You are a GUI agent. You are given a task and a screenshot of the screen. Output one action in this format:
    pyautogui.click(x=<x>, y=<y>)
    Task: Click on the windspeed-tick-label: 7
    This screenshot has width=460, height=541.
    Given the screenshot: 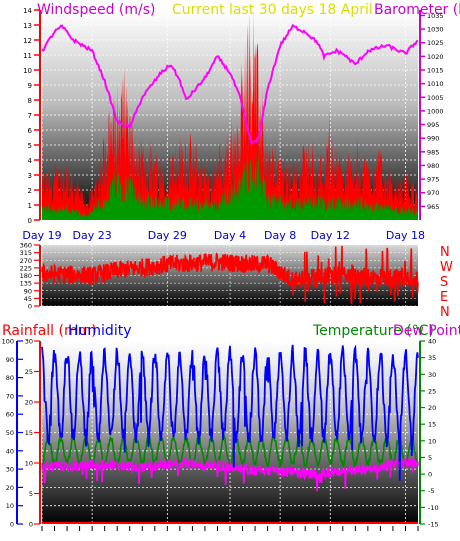 What is the action you would take?
    pyautogui.click(x=30, y=116)
    